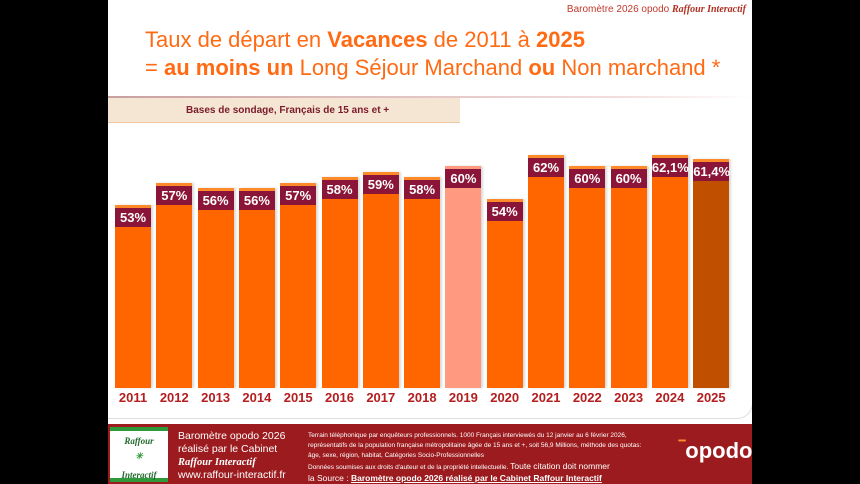 The width and height of the screenshot is (860, 484). I want to click on data-label: 59%, so click(380, 184).